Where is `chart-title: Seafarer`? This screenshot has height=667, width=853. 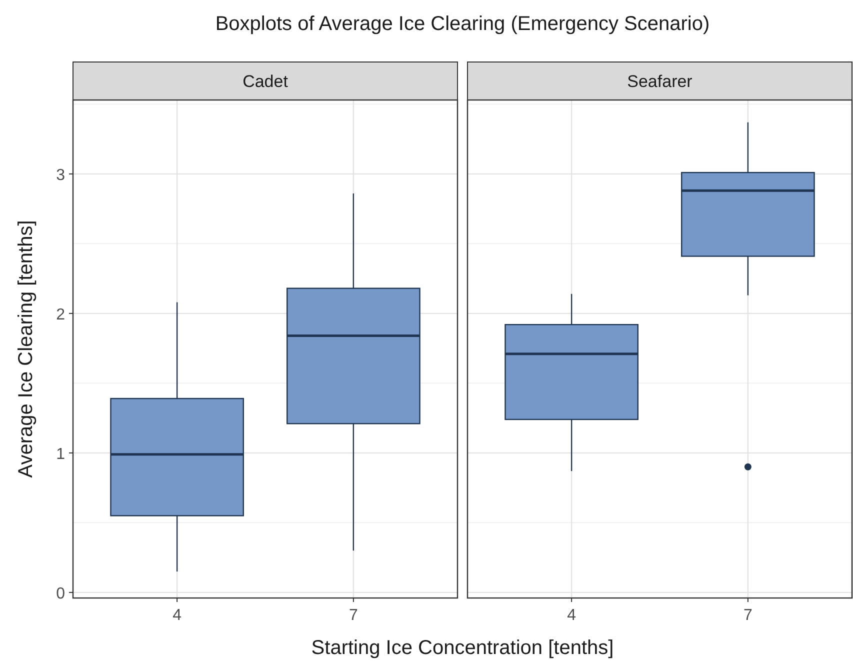 chart-title: Seafarer is located at coordinates (660, 81).